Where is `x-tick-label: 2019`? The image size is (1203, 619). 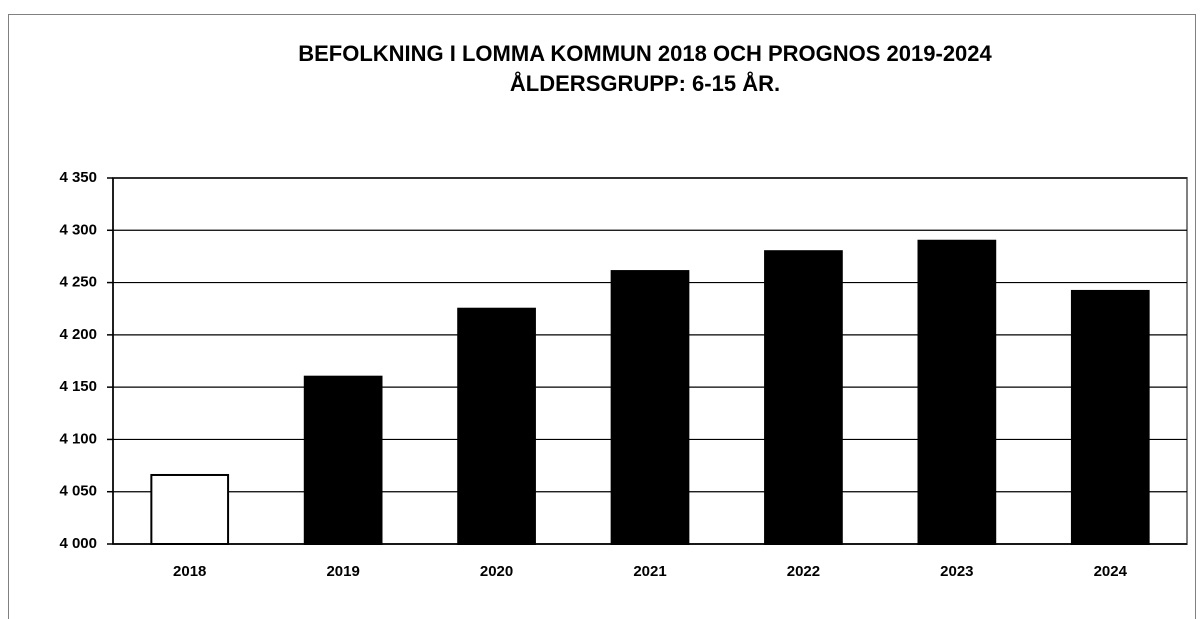 x-tick-label: 2019 is located at coordinates (342, 571).